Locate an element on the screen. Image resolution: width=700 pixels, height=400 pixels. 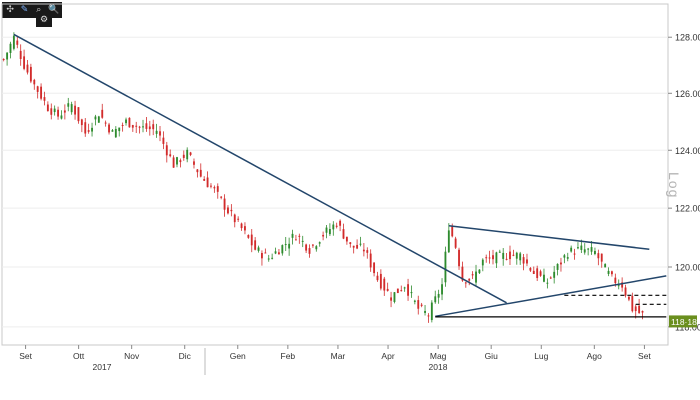
zoom-icon: ⌕ is located at coordinates (39, 10).